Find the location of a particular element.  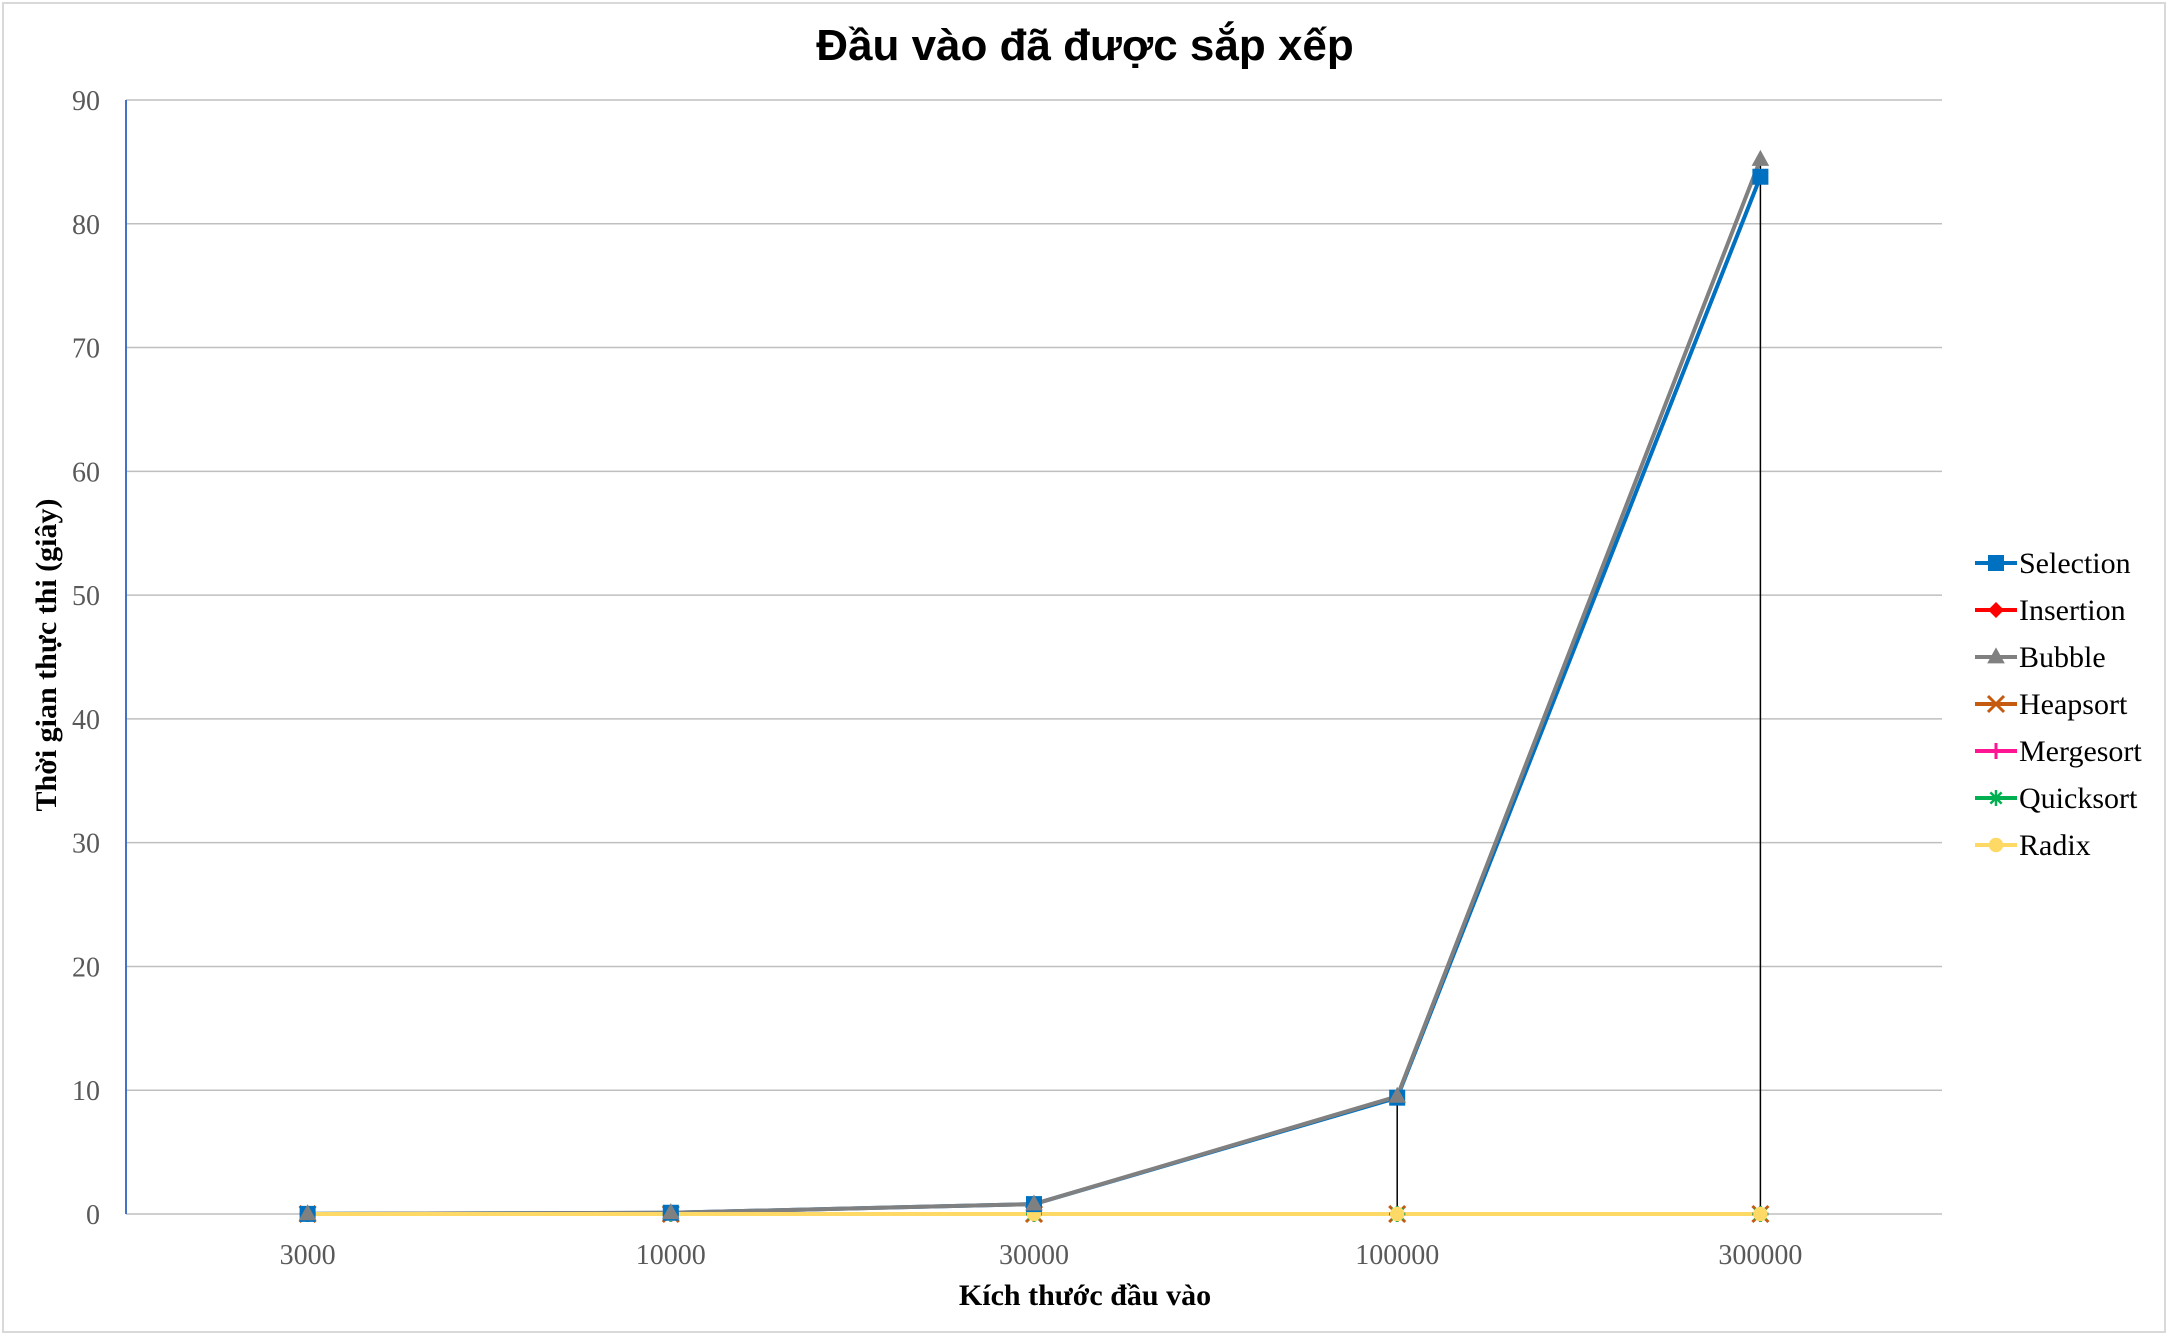

legend-label: Selection is located at coordinates (2075, 563).